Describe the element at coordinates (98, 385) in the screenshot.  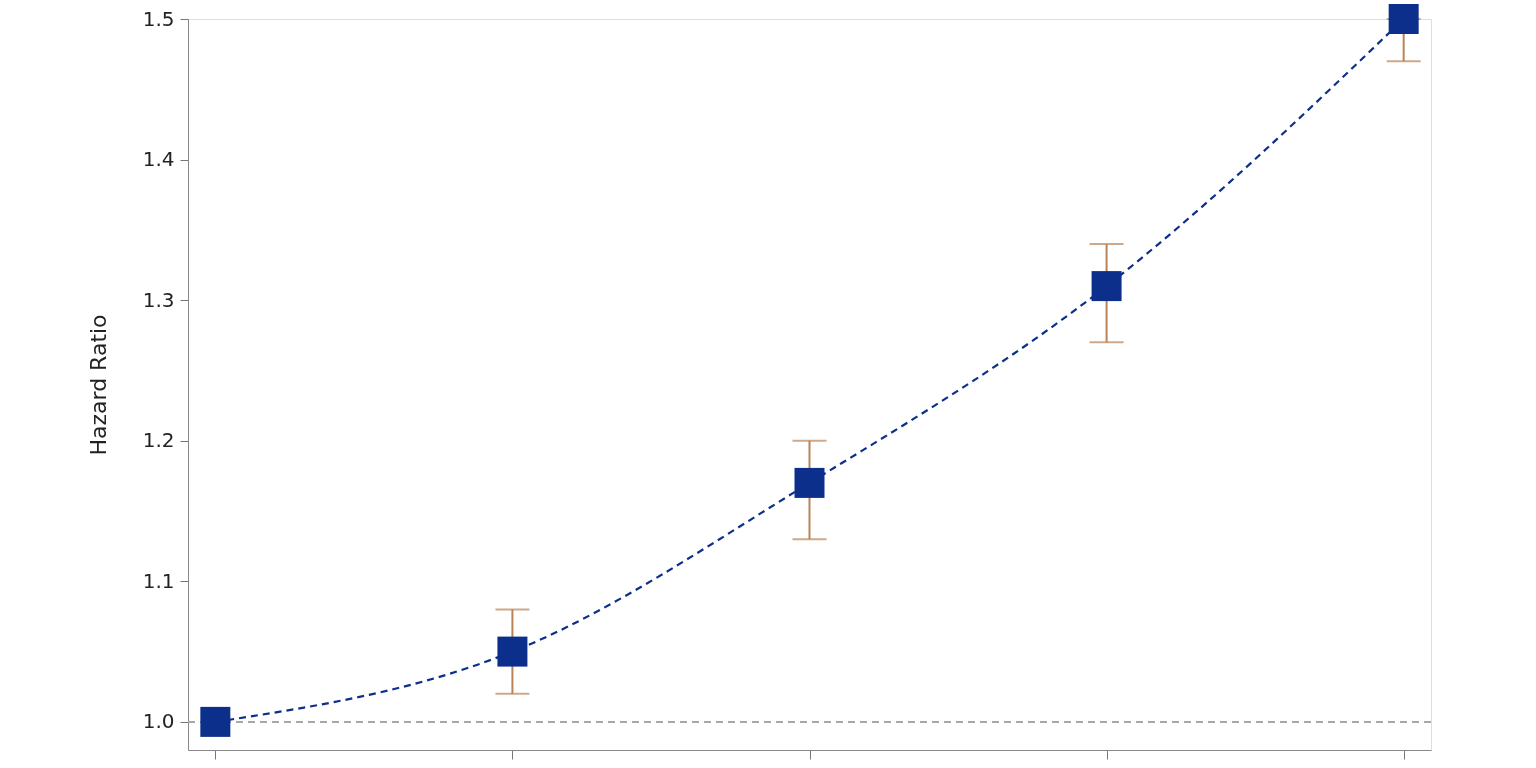
I see `y-axis-title: Hazard Ratio` at that location.